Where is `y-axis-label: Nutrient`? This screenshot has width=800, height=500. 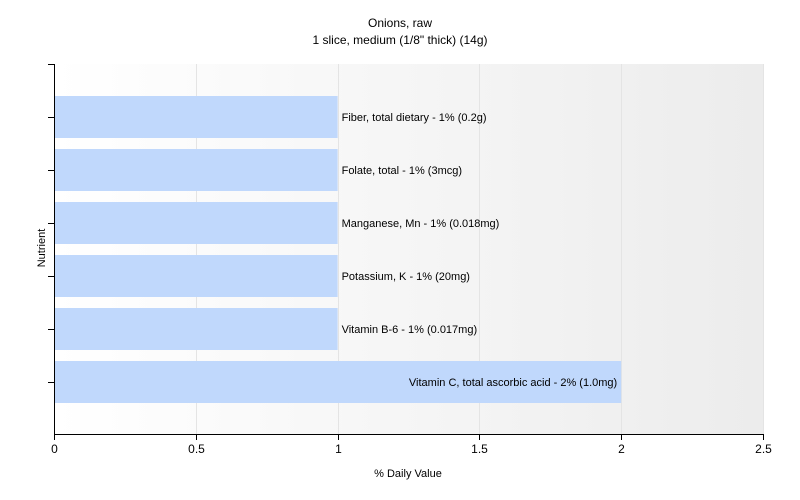
y-axis-label: Nutrient is located at coordinates (42, 248).